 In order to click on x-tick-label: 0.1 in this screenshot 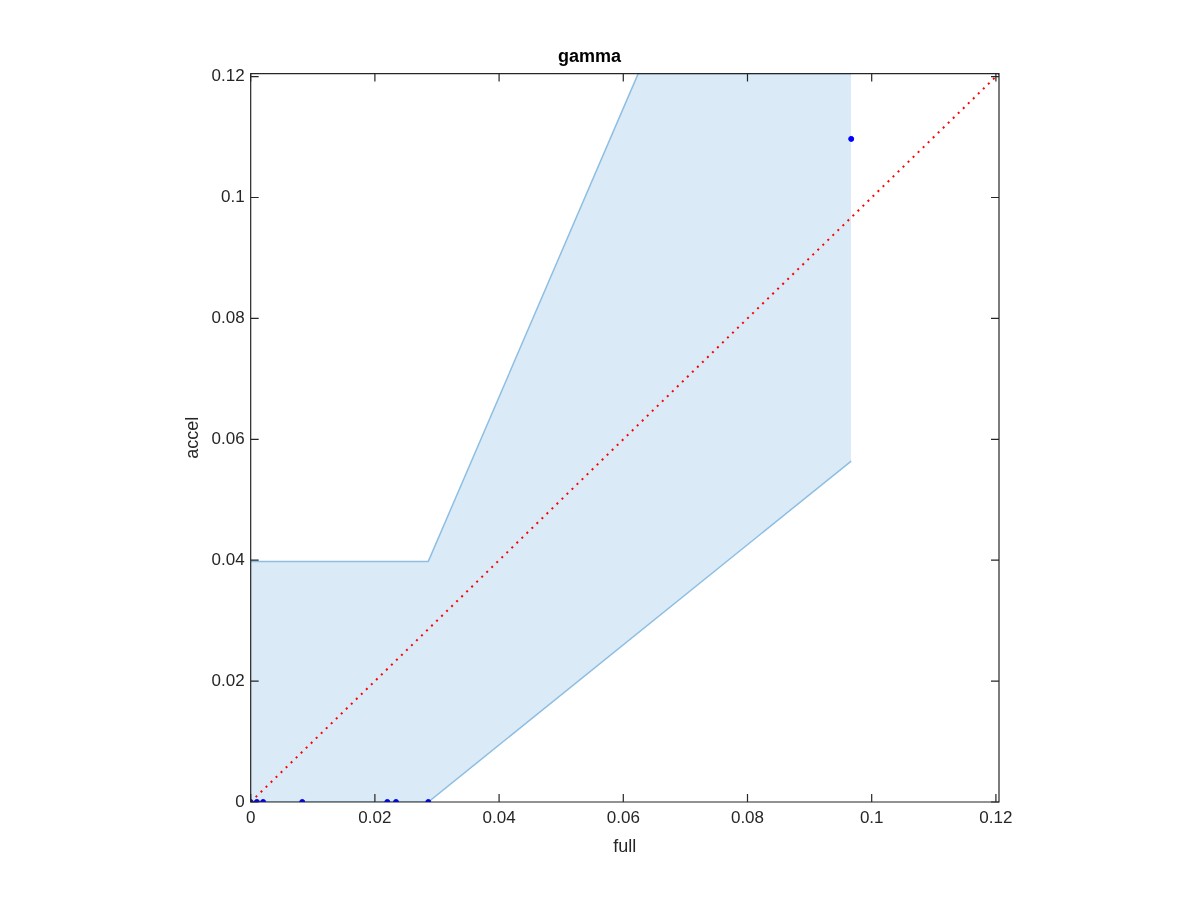, I will do `click(871, 817)`.